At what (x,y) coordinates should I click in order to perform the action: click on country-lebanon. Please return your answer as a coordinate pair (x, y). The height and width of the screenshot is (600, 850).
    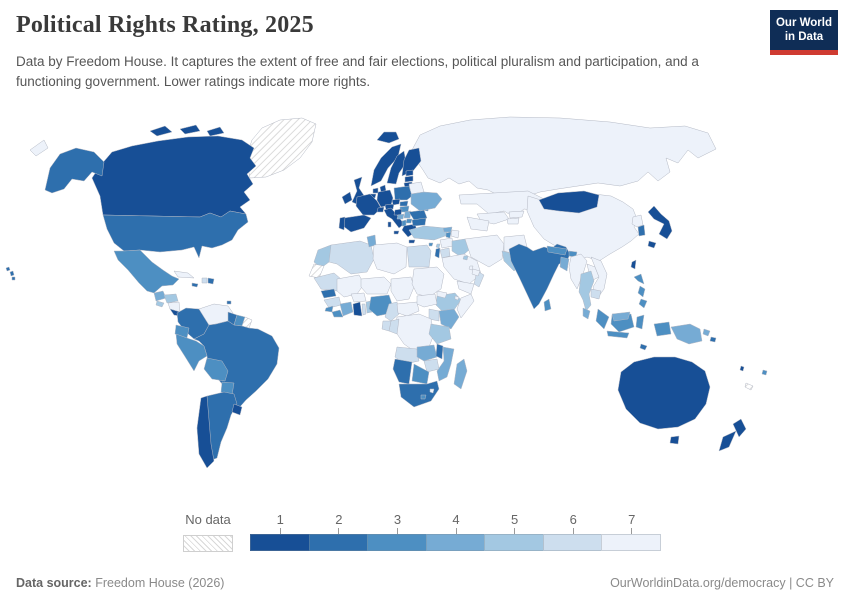
    Looking at the image, I should click on (438, 246).